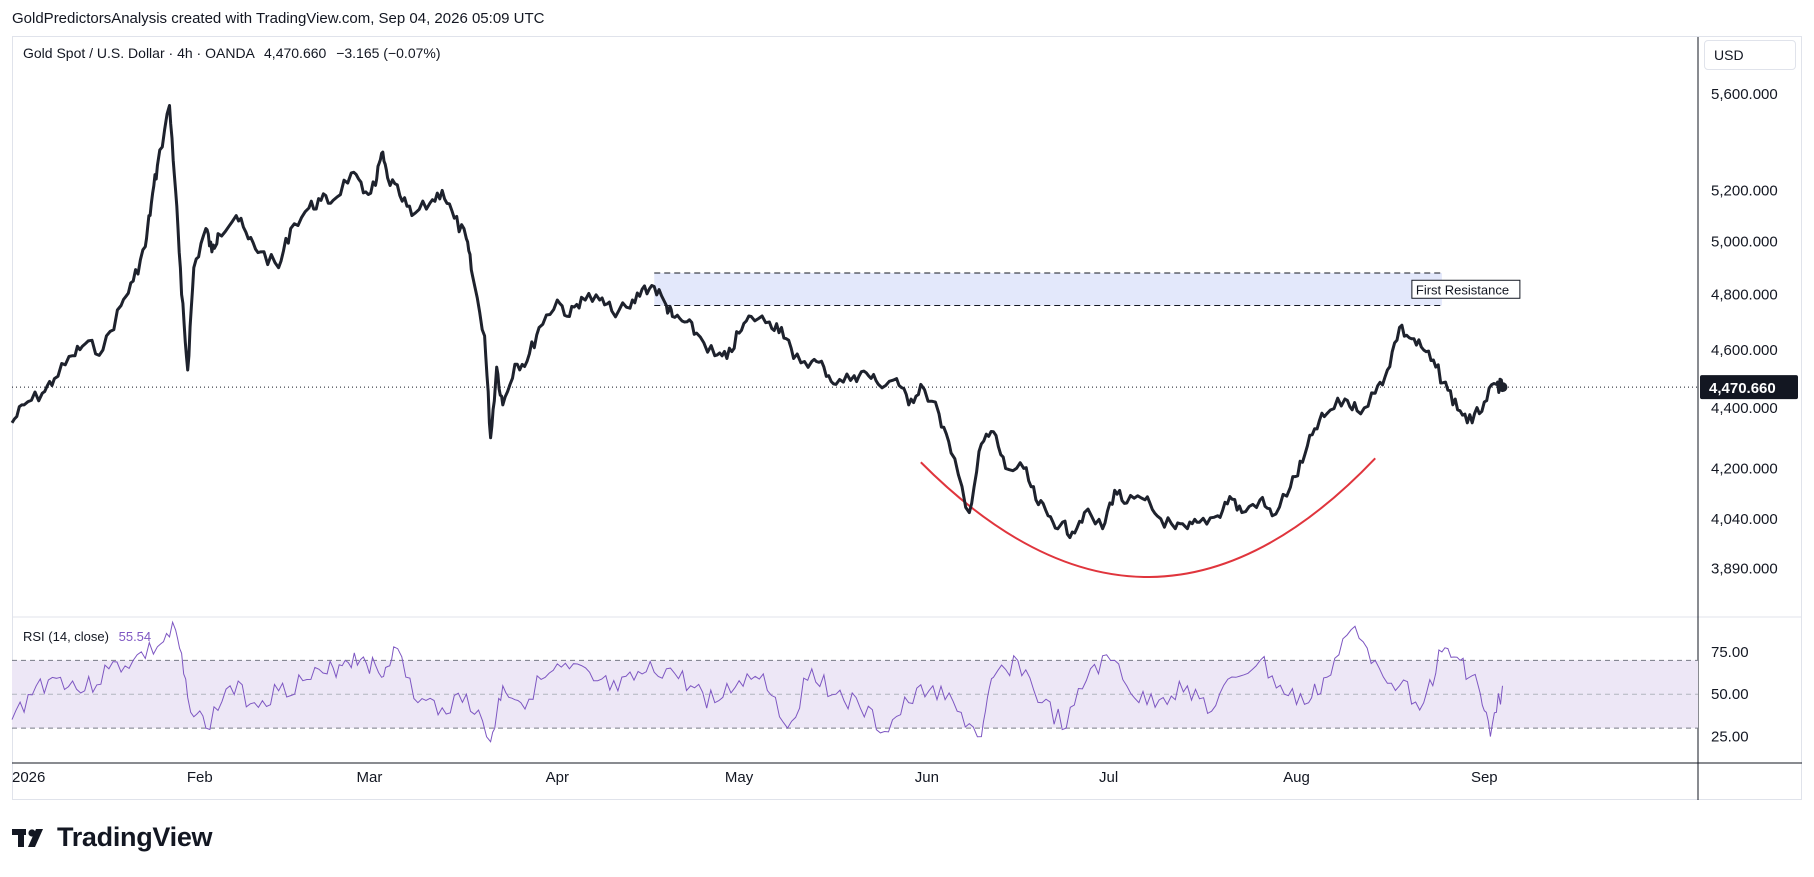 Image resolution: width=1814 pixels, height=877 pixels. What do you see at coordinates (1048, 289) in the screenshot?
I see `resistance-zone` at bounding box center [1048, 289].